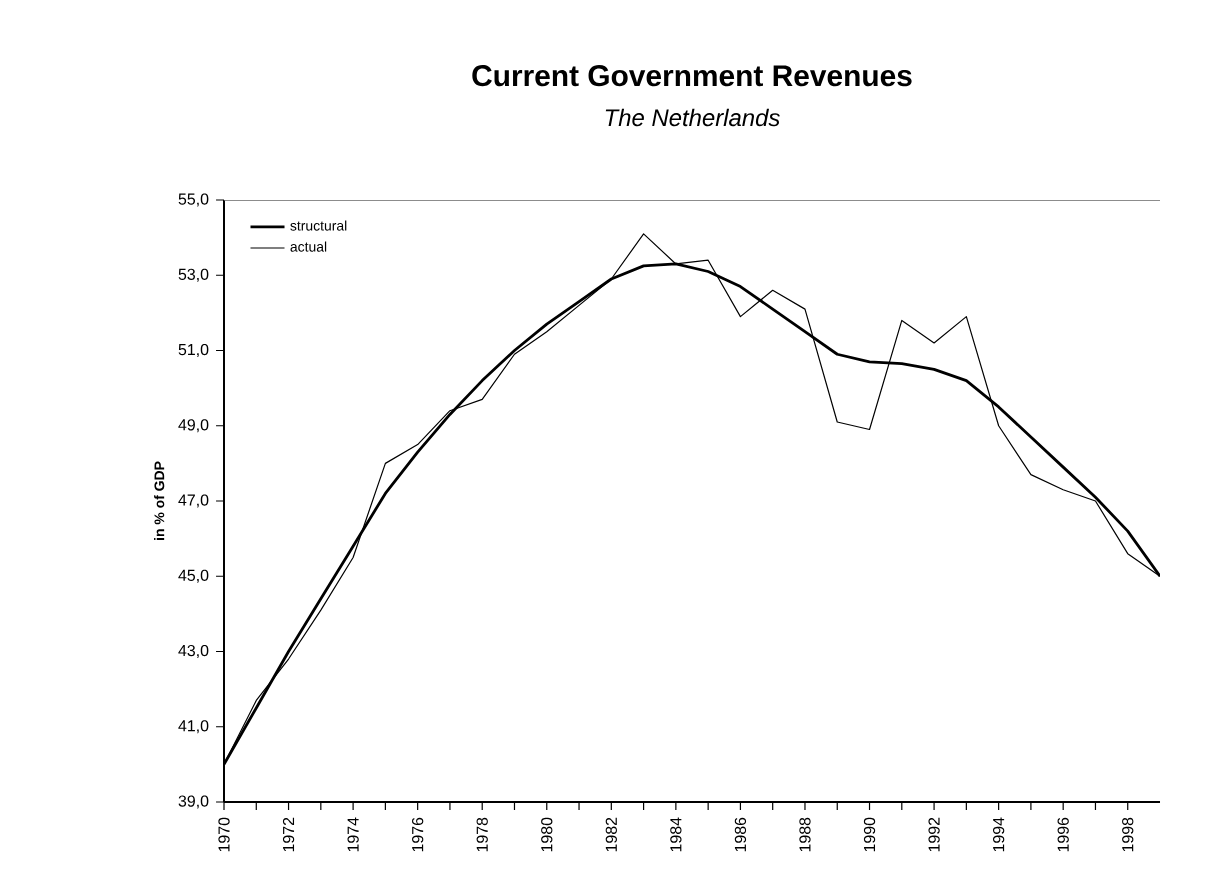  Describe the element at coordinates (692, 117) in the screenshot. I see `chart-subtitle: The Netherlands` at that location.